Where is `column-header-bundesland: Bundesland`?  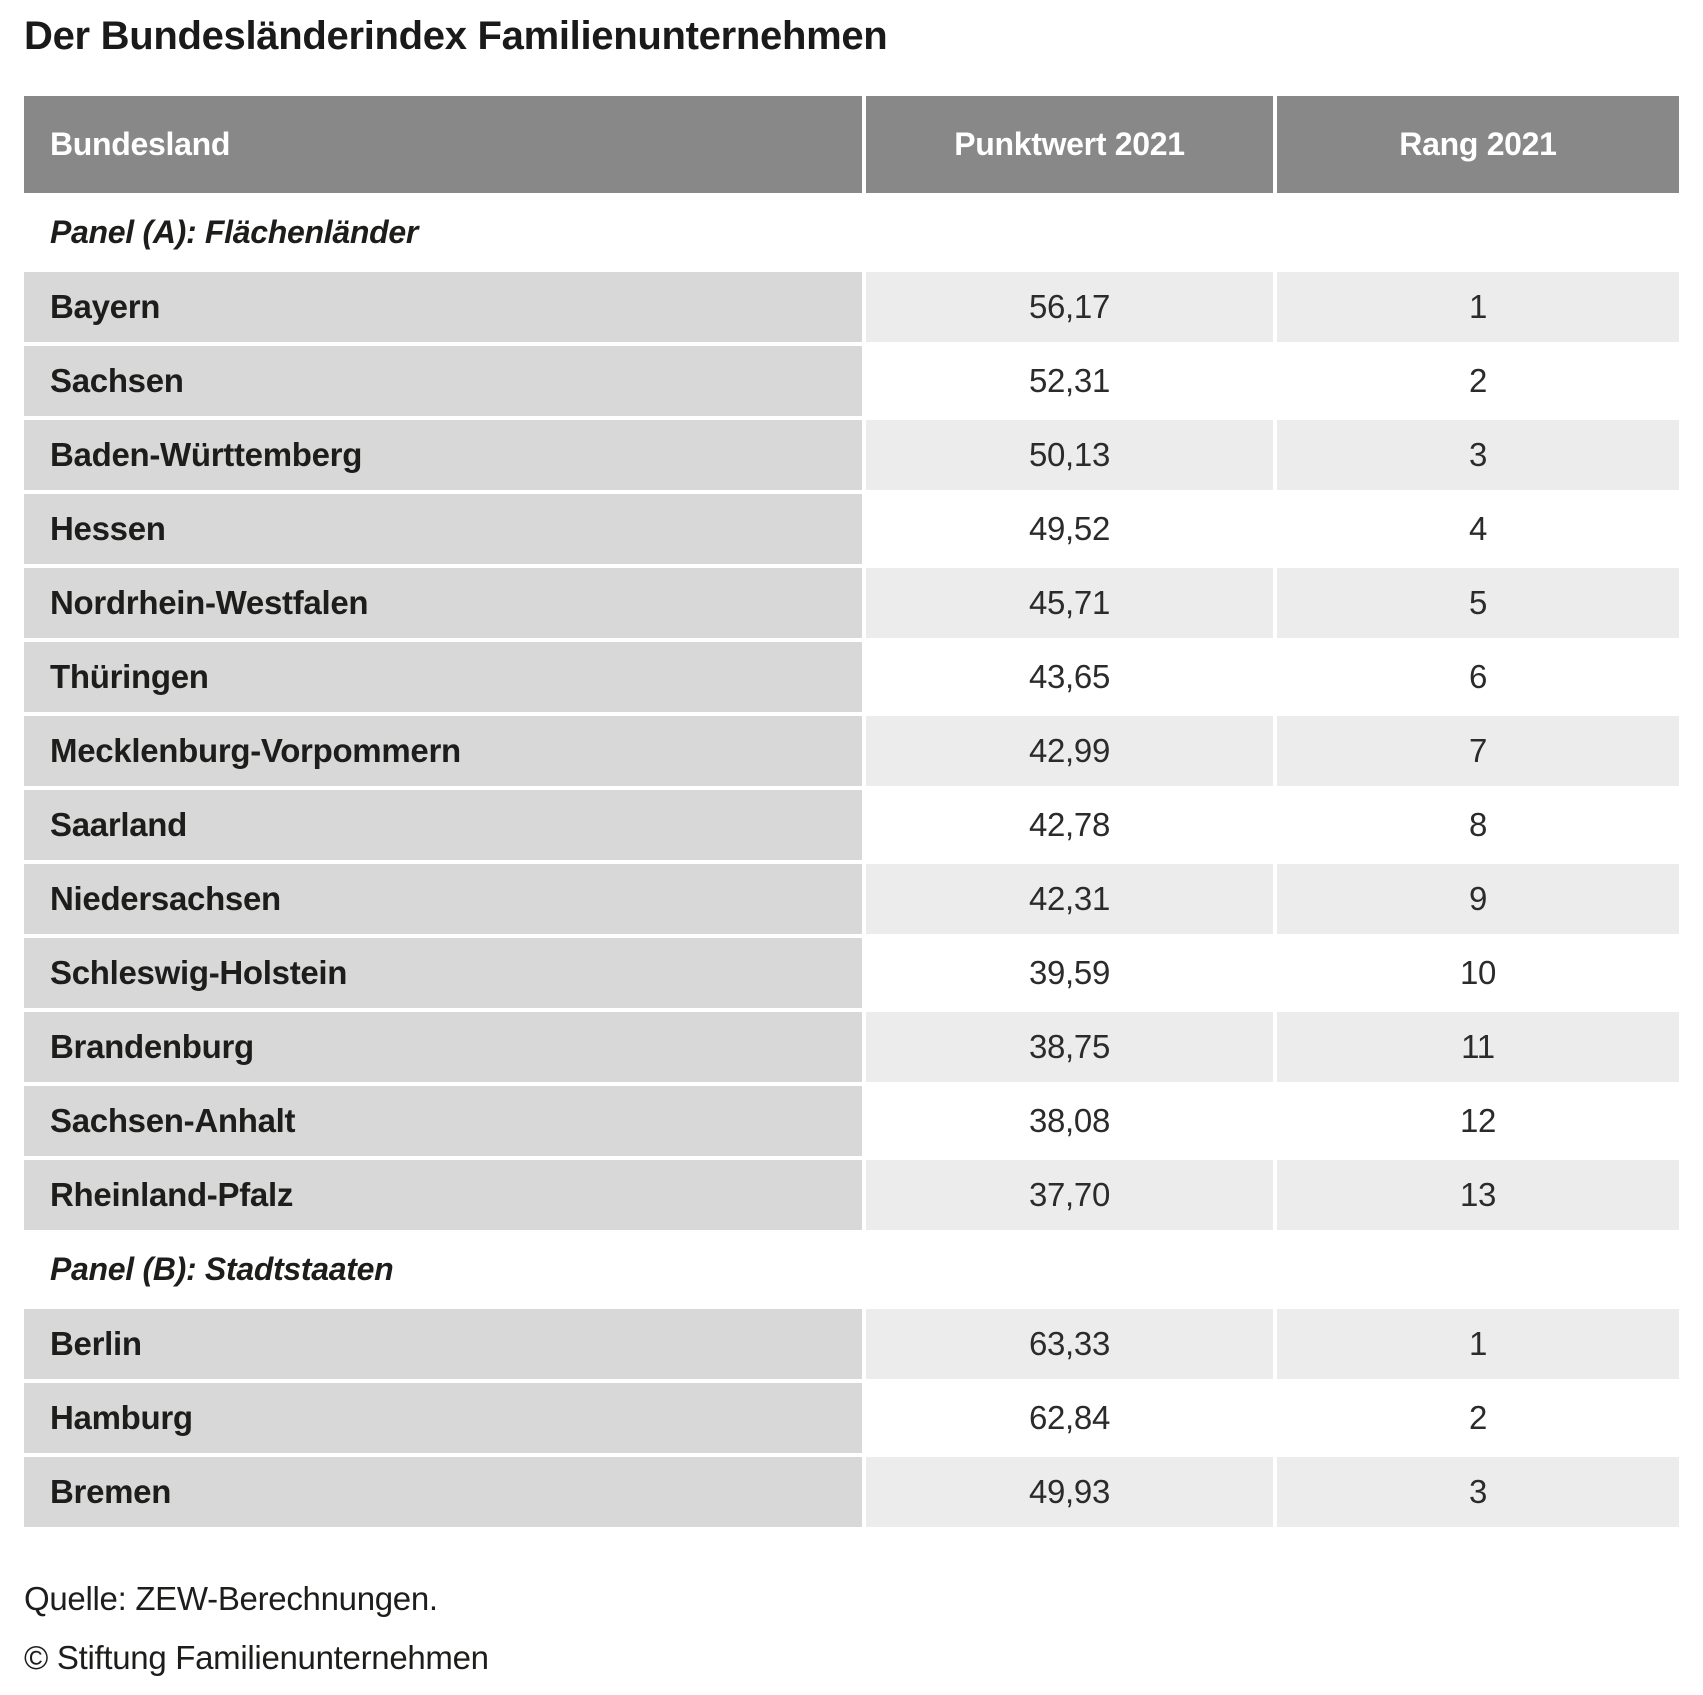 column-header-bundesland: Bundesland is located at coordinates (443, 144).